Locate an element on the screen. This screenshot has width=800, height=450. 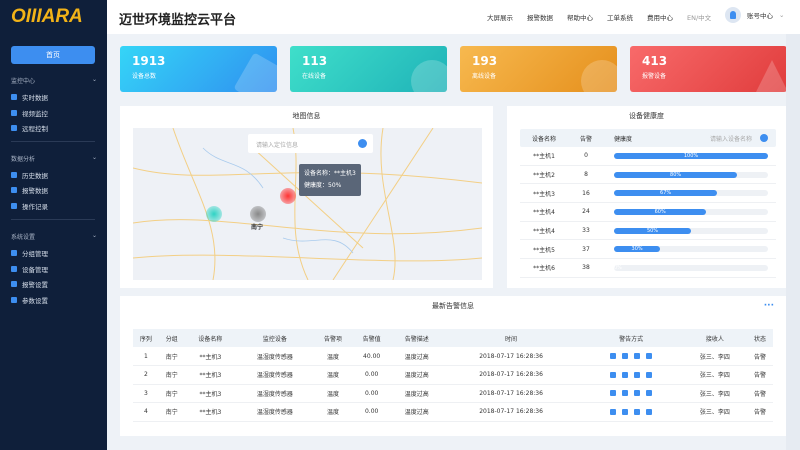
alarm-title: 最新告警信息 is located at coordinates (453, 306).